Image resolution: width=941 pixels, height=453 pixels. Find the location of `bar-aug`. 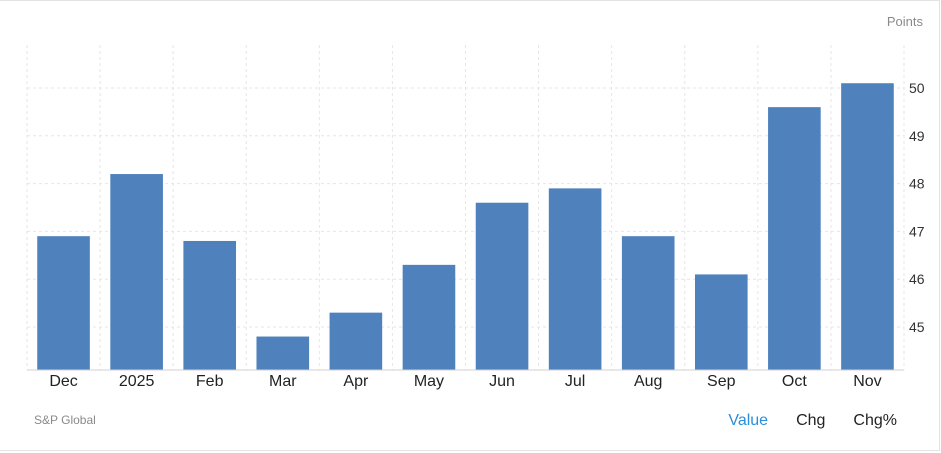

bar-aug is located at coordinates (648, 303).